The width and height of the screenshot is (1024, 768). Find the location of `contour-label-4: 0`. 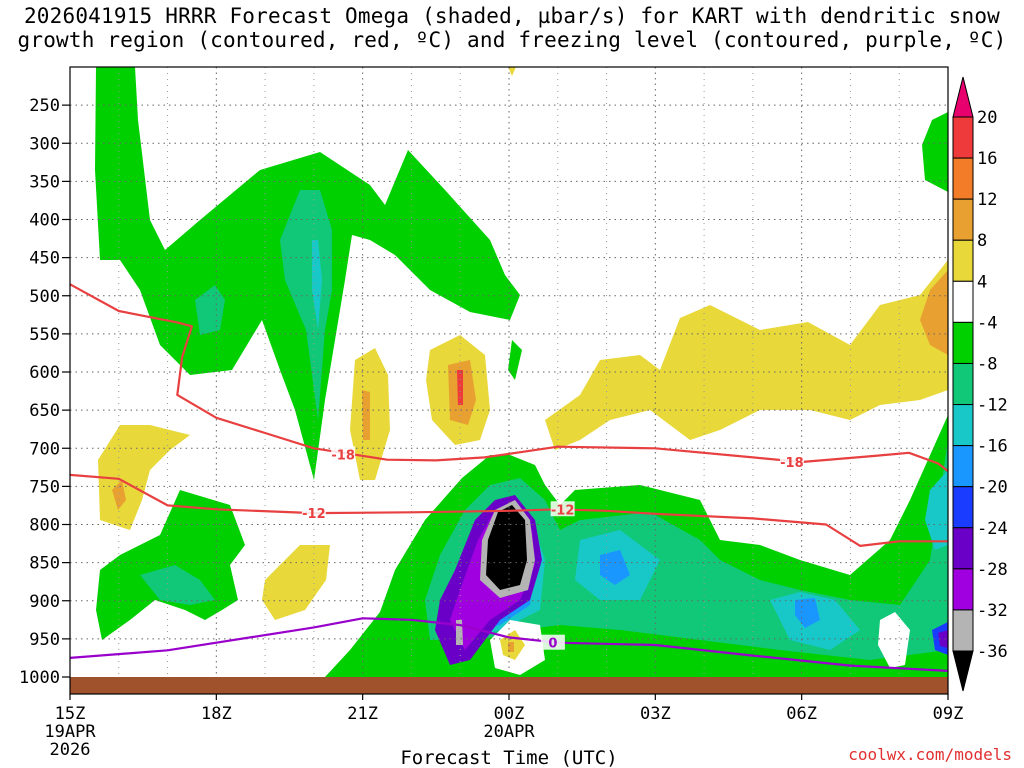

contour-label-4: 0 is located at coordinates (552, 644).